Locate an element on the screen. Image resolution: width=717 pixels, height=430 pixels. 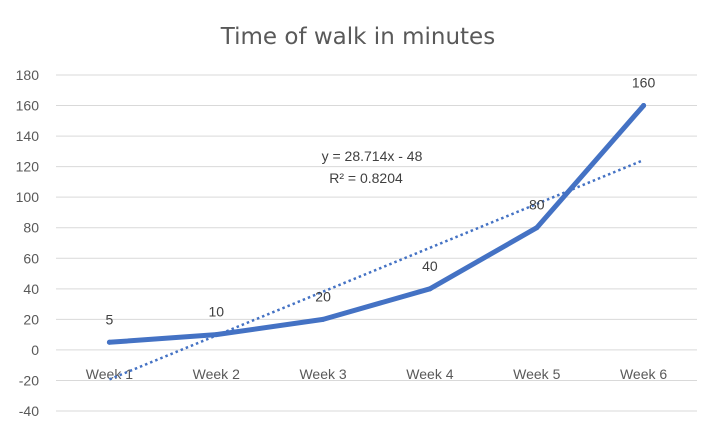
y-tick-label: -40 is located at coordinates (29, 411).